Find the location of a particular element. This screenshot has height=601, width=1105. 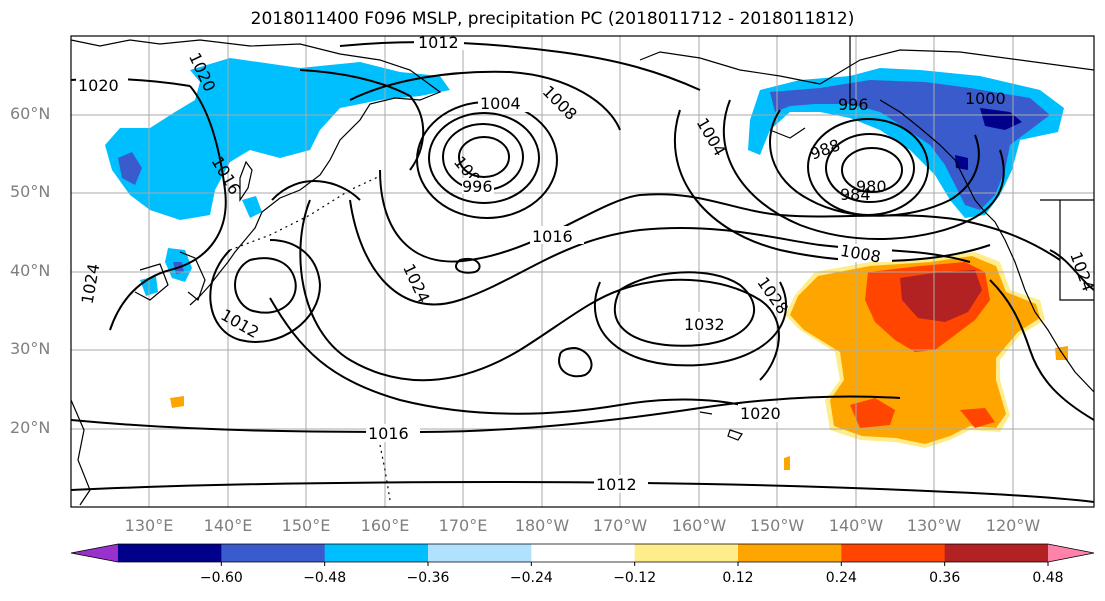

isobar-label-984: 984 is located at coordinates (855, 194).